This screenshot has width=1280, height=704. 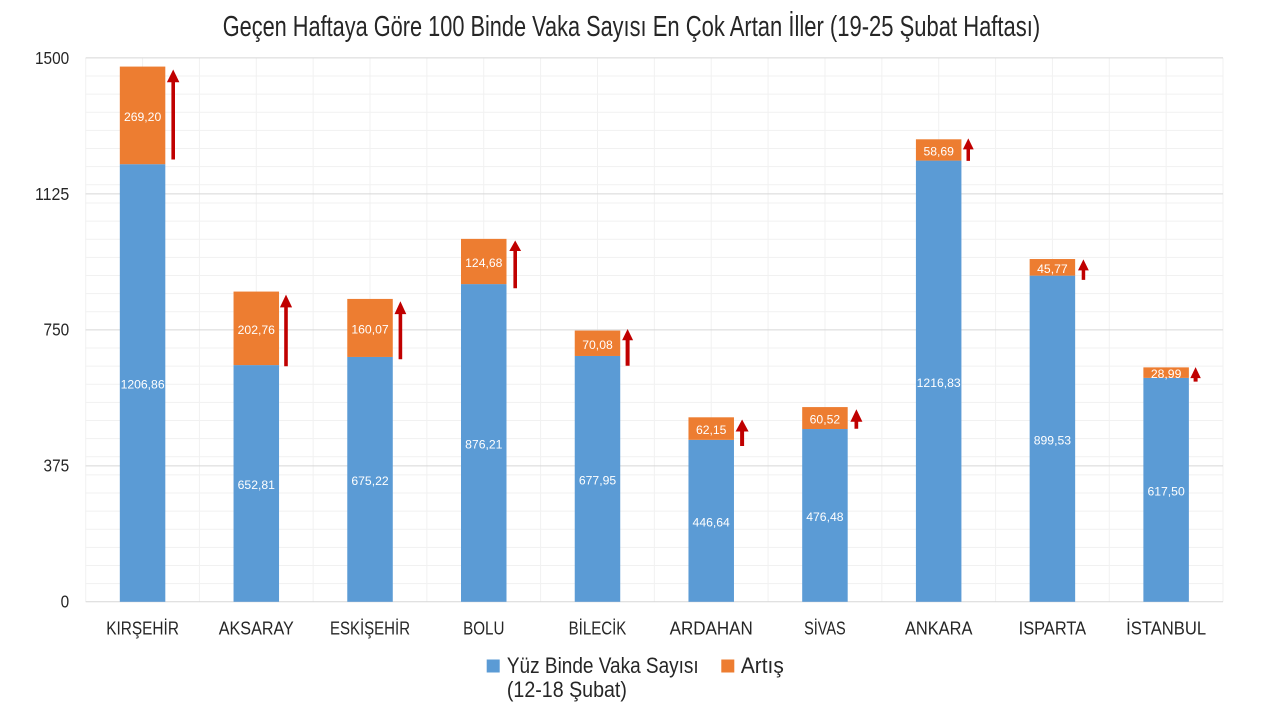 What do you see at coordinates (939, 628) in the screenshot?
I see `svg-text: ANKARA` at bounding box center [939, 628].